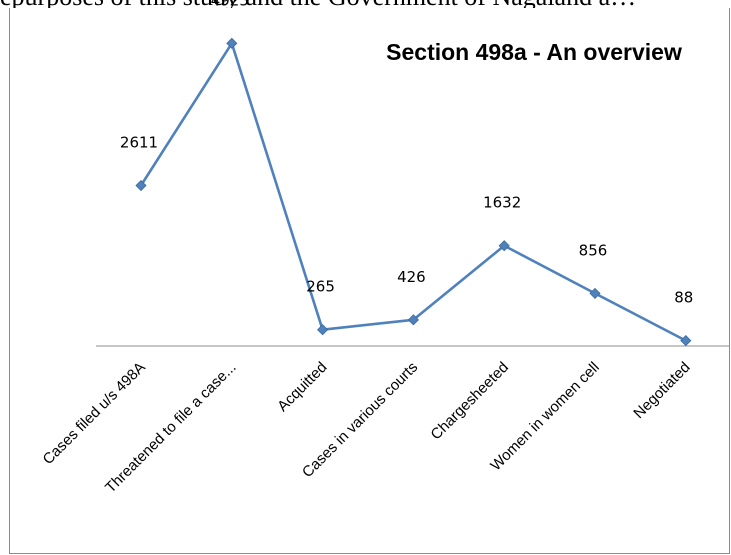 The width and height of the screenshot is (731, 555). I want to click on data-label: 265, so click(320, 287).